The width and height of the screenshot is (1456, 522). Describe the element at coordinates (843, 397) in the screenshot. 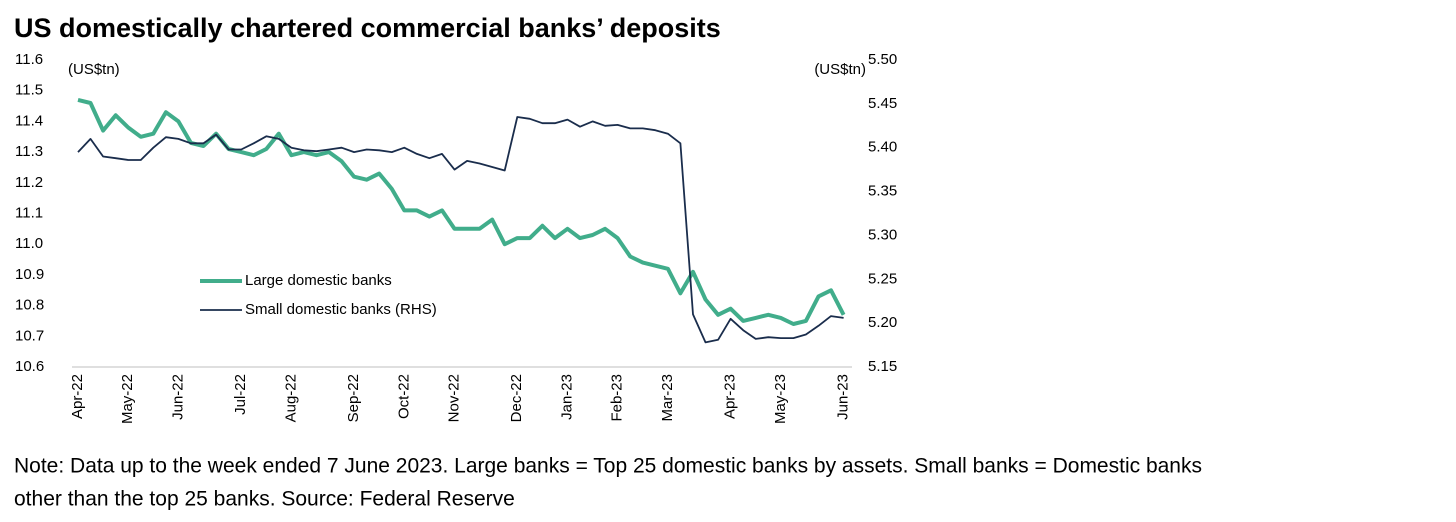

I see `x-tick-label: Jun-23` at that location.